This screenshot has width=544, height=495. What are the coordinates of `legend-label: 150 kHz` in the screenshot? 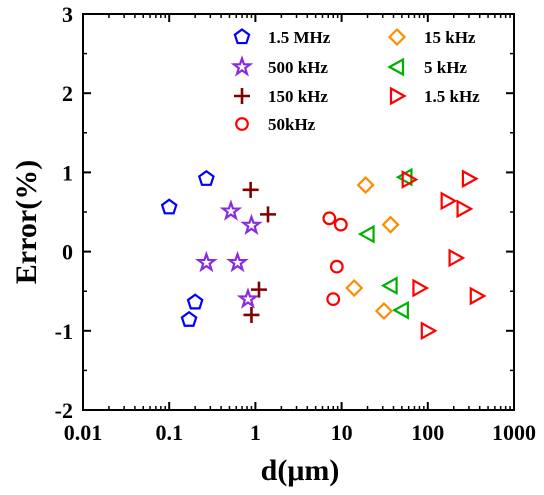 It's located at (298, 96).